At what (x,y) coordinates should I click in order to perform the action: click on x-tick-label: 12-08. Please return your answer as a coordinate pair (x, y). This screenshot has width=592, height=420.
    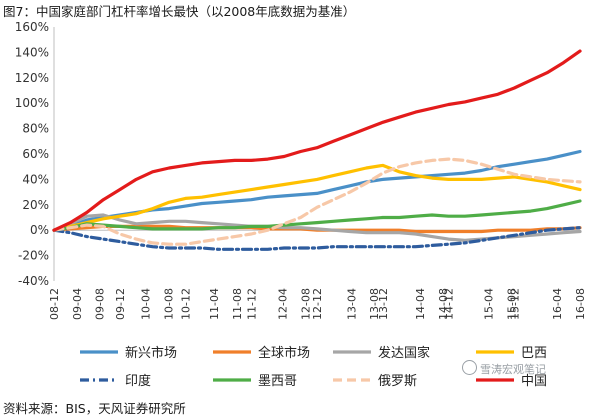
    Looking at the image, I should click on (306, 304).